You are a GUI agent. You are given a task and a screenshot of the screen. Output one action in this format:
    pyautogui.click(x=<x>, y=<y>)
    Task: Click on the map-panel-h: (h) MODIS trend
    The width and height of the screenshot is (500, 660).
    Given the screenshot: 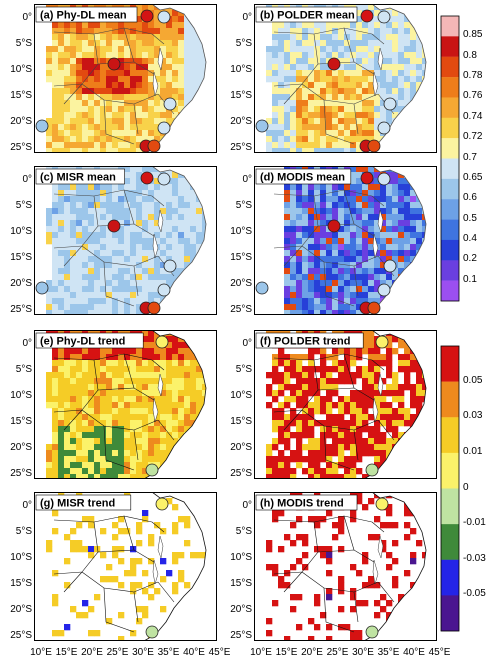 What is the action you would take?
    pyautogui.click(x=345, y=566)
    